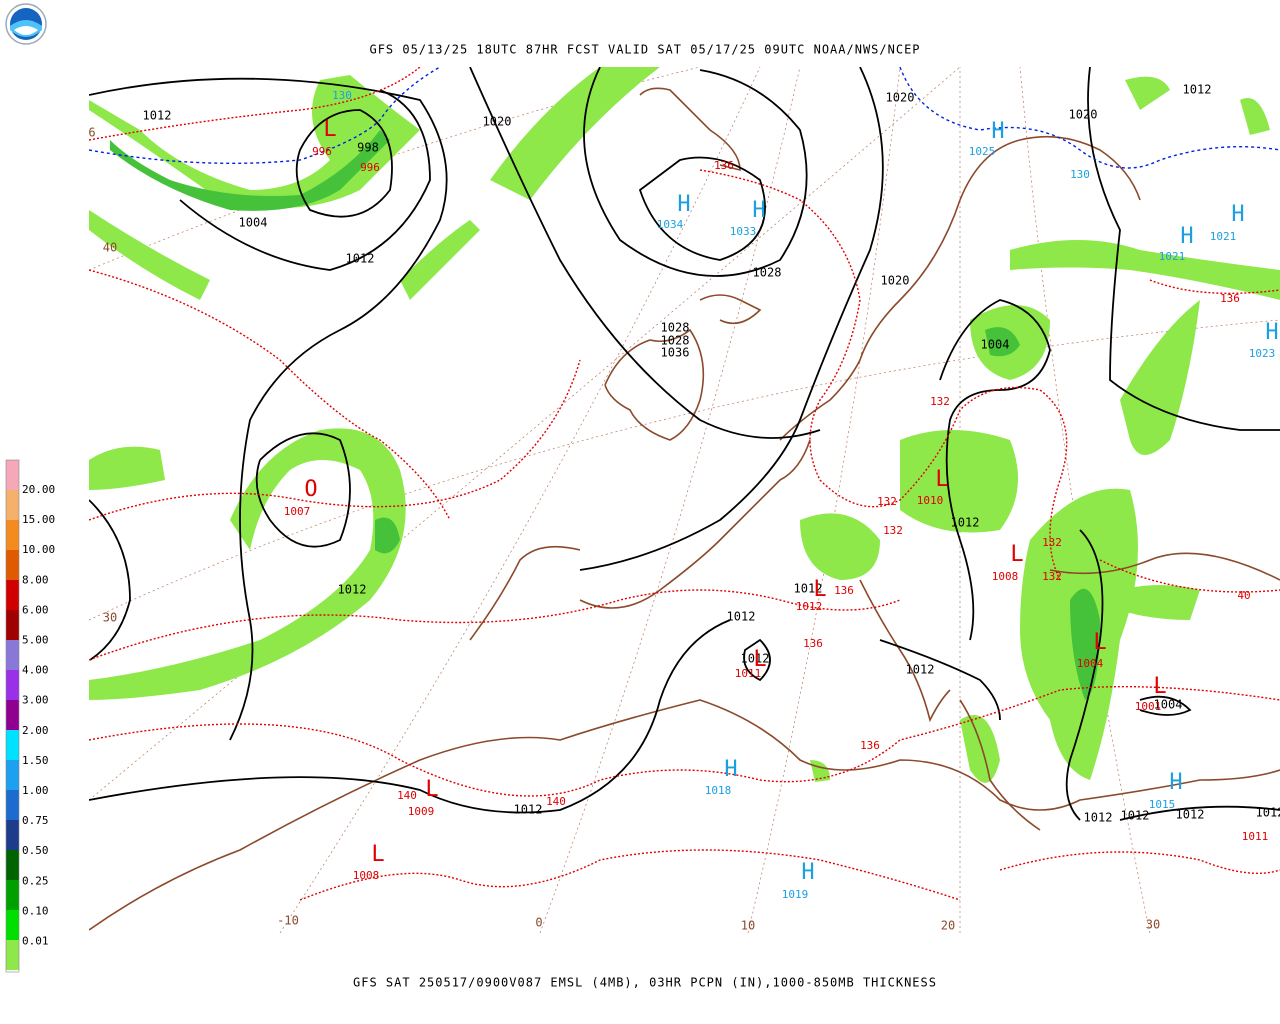  Describe the element at coordinates (35, 609) in the screenshot. I see `legend-label: 6.00` at that location.